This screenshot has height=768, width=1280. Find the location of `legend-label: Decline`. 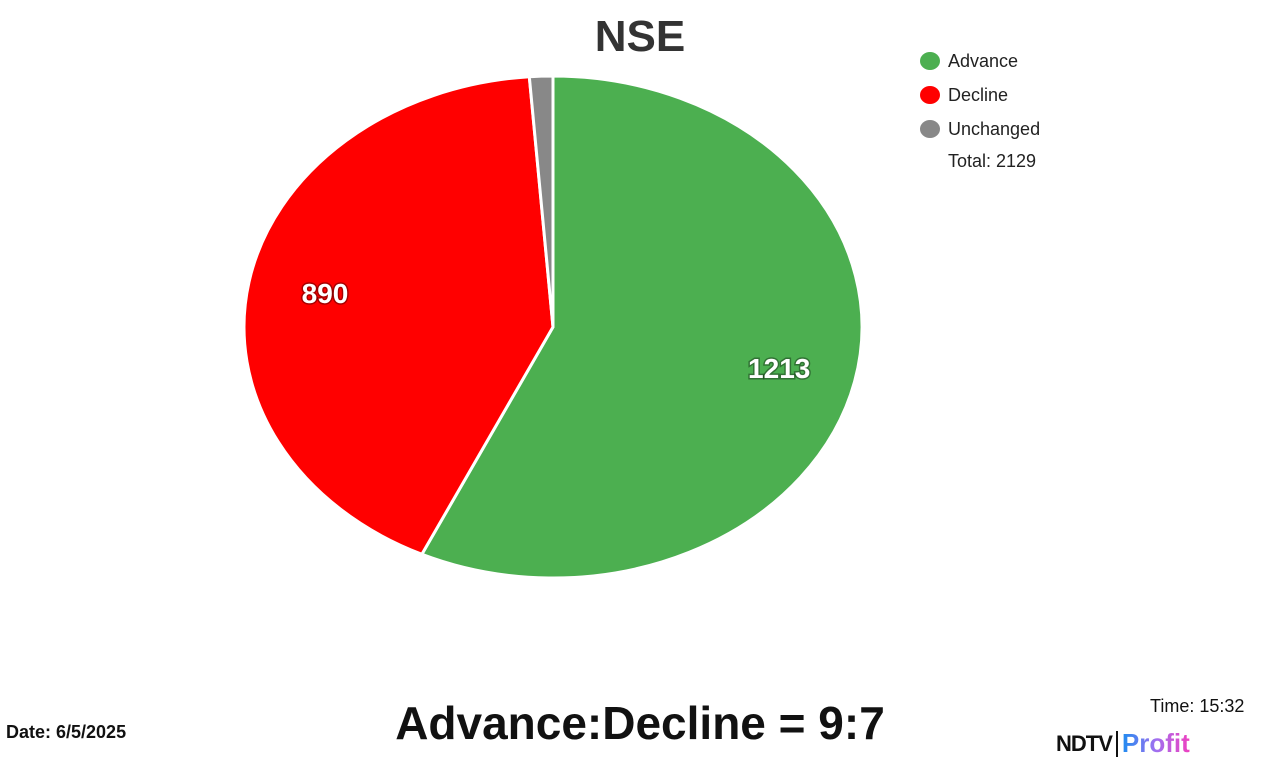

legend-label: Decline is located at coordinates (978, 94).